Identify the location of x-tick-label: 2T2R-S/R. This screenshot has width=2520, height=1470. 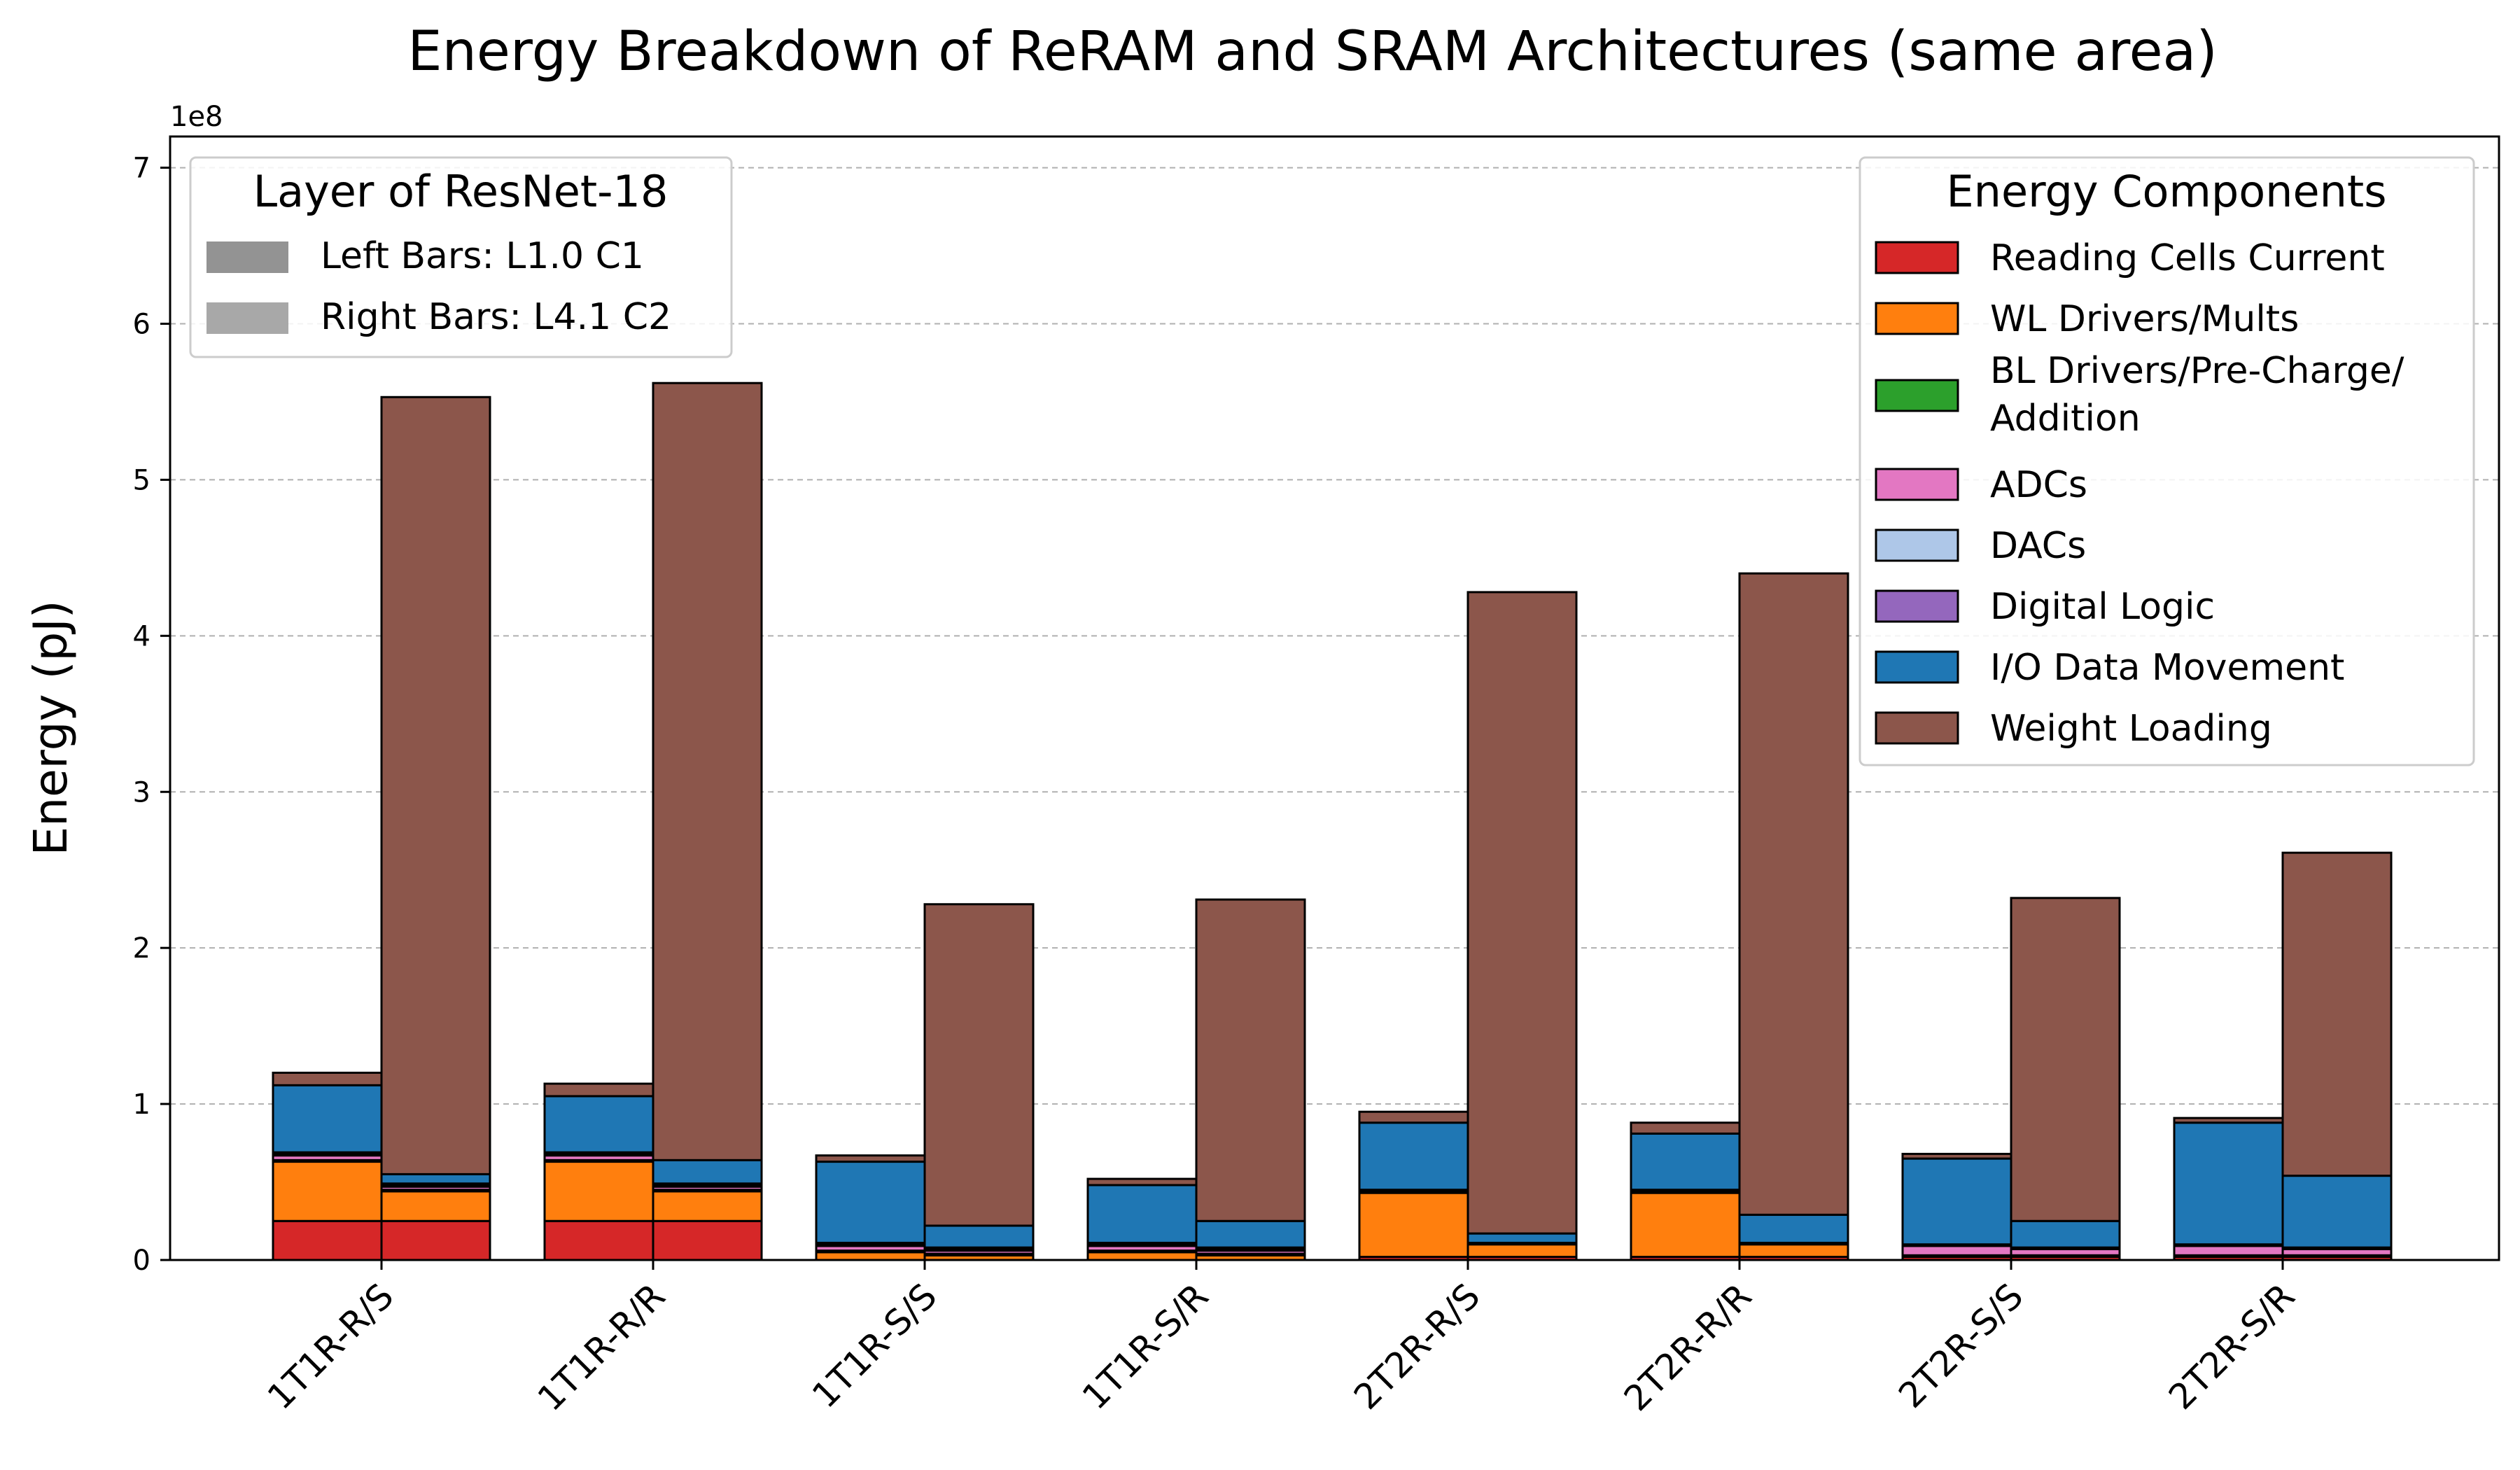
(2231, 1346).